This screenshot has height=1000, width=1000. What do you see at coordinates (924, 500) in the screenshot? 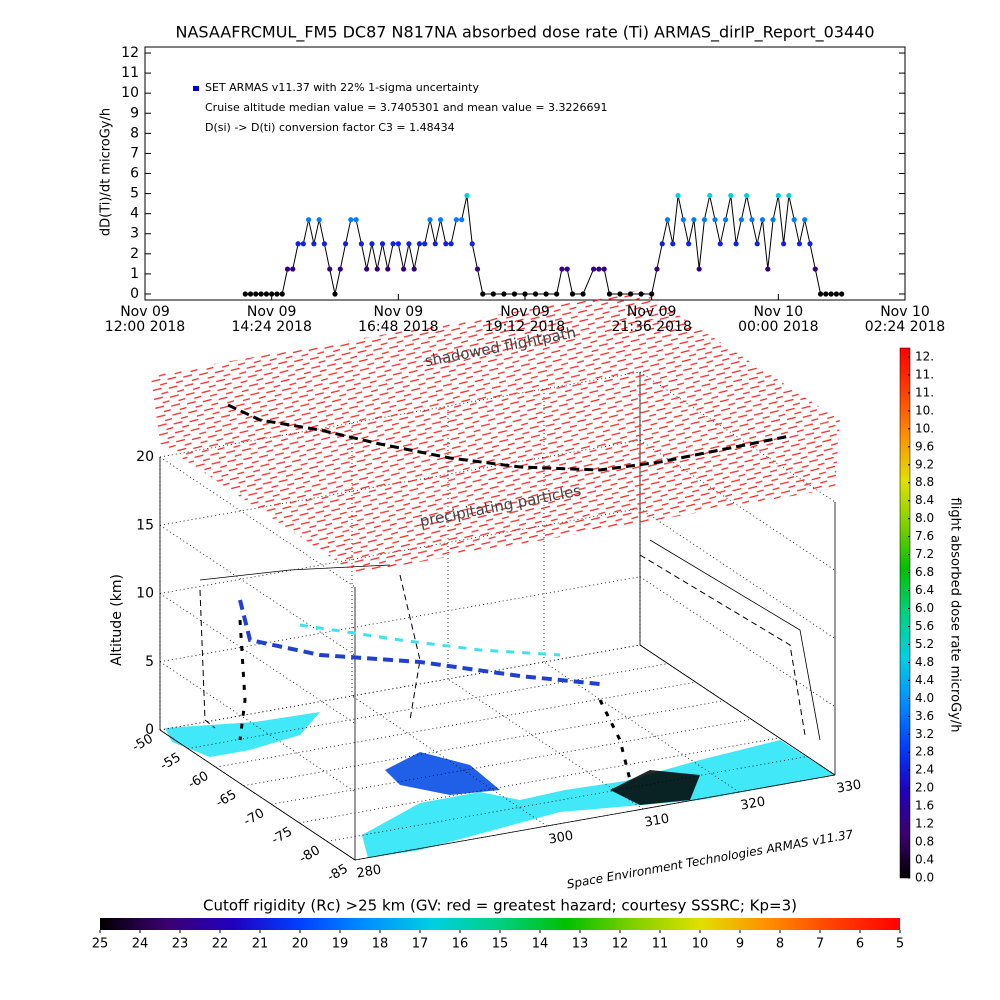
I see `colorbar-tick-label: 8.4` at bounding box center [924, 500].